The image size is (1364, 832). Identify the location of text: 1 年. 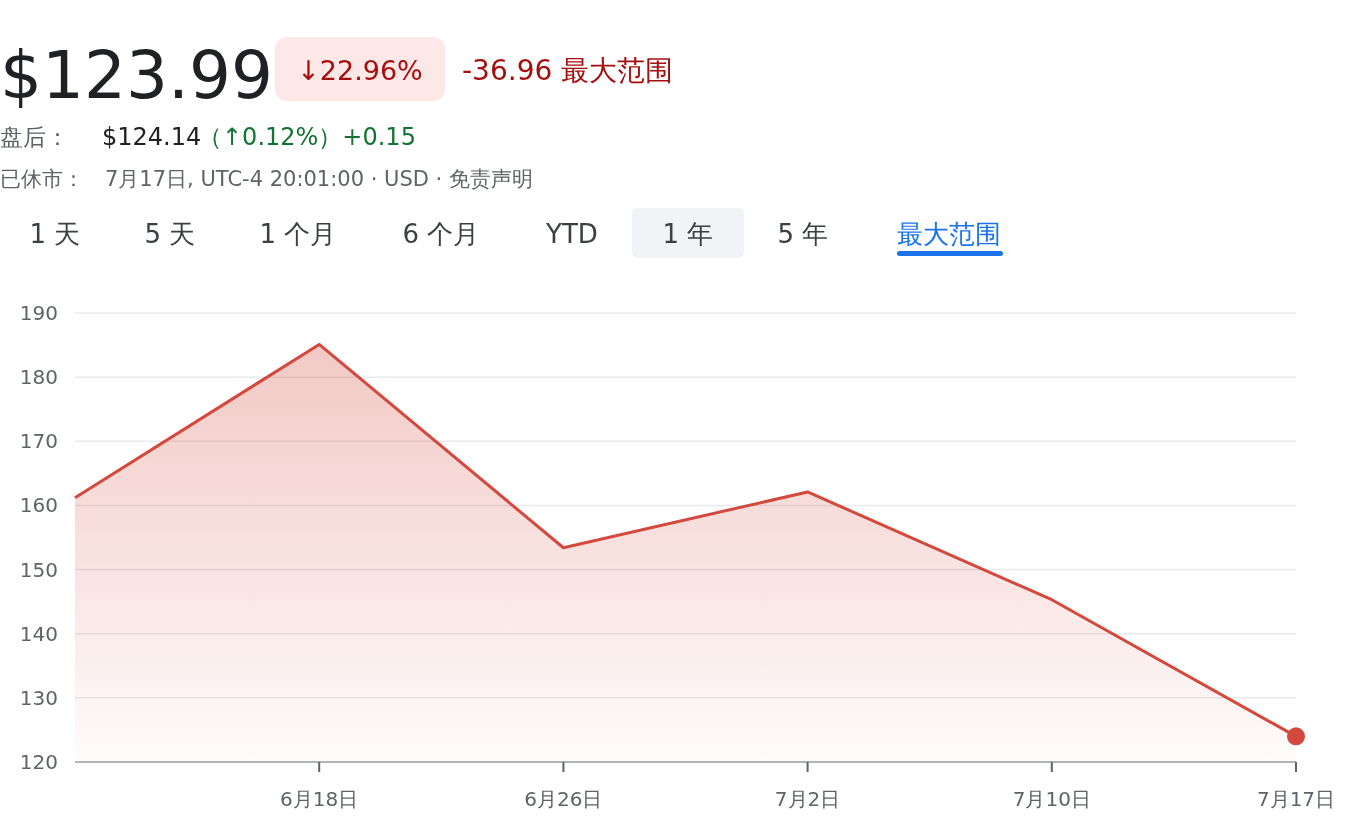
(688, 234).